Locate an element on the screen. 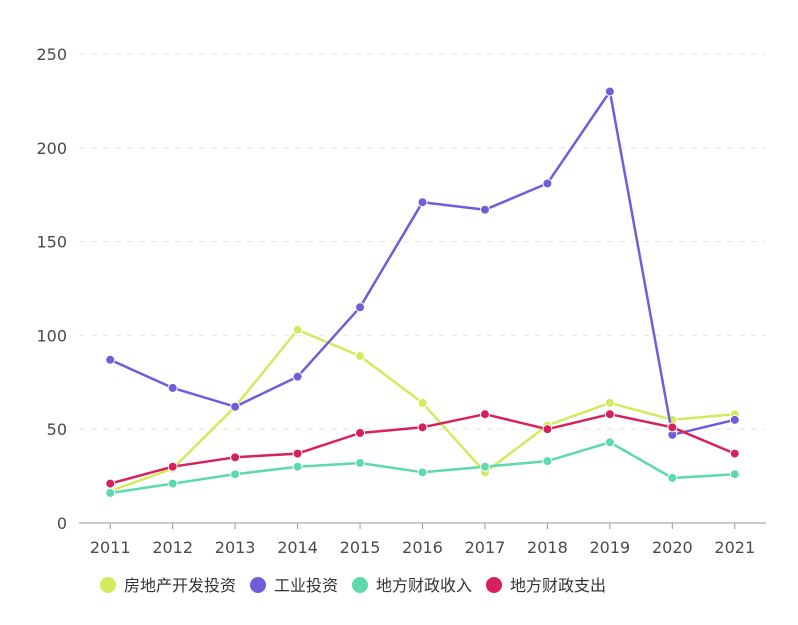 Image resolution: width=798 pixels, height=625 pixels. x-tick-label: 2016 is located at coordinates (422, 547).